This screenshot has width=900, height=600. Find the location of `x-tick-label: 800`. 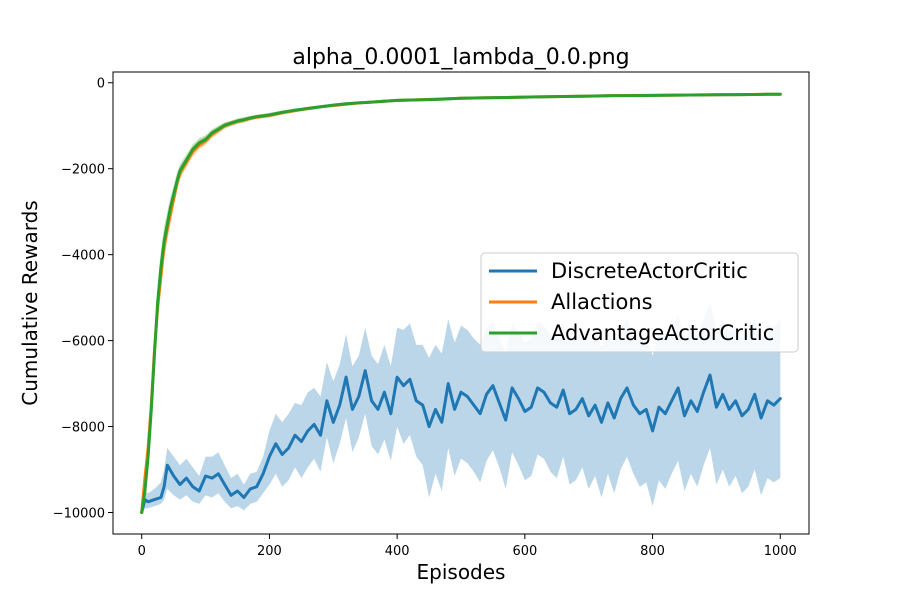

x-tick-label: 800 is located at coordinates (652, 551).